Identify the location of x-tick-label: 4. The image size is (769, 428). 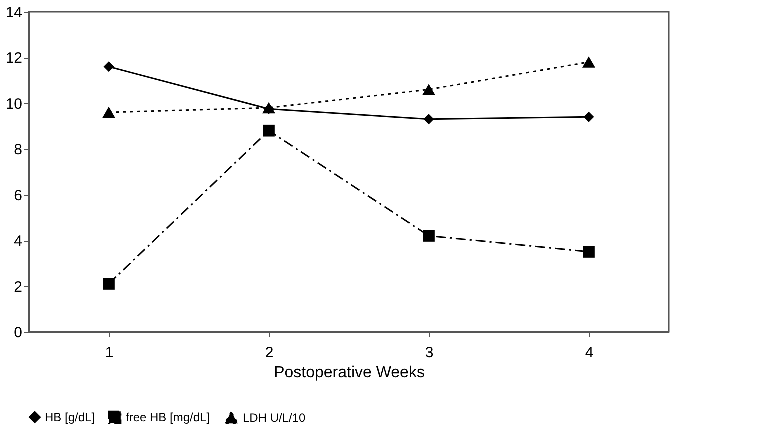
(589, 353).